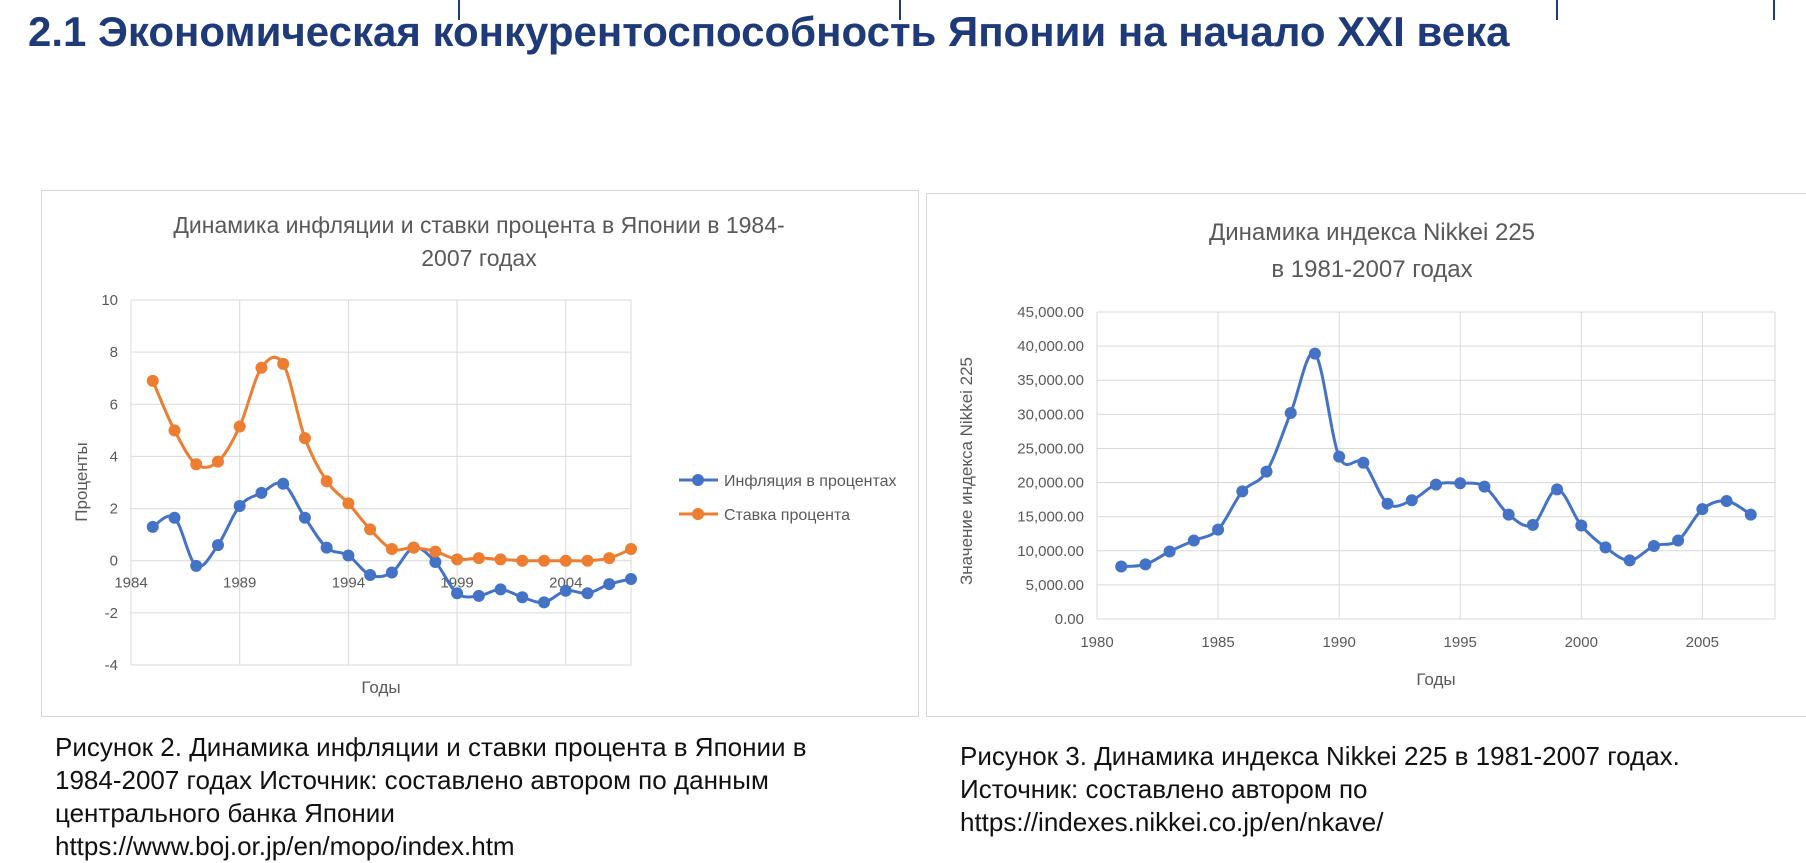 The height and width of the screenshot is (863, 1806). I want to click on y-tick-label: 25,000.00, so click(1050, 448).